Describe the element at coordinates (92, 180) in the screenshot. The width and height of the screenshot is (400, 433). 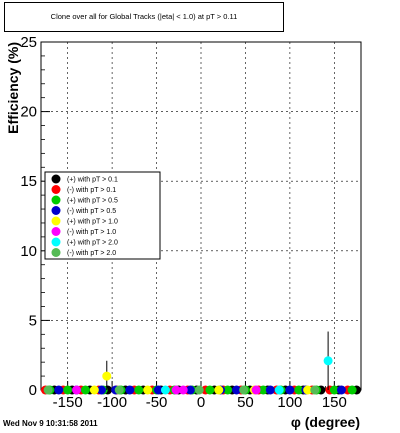
I see `legend-label: (+) with pT > 0.1` at that location.